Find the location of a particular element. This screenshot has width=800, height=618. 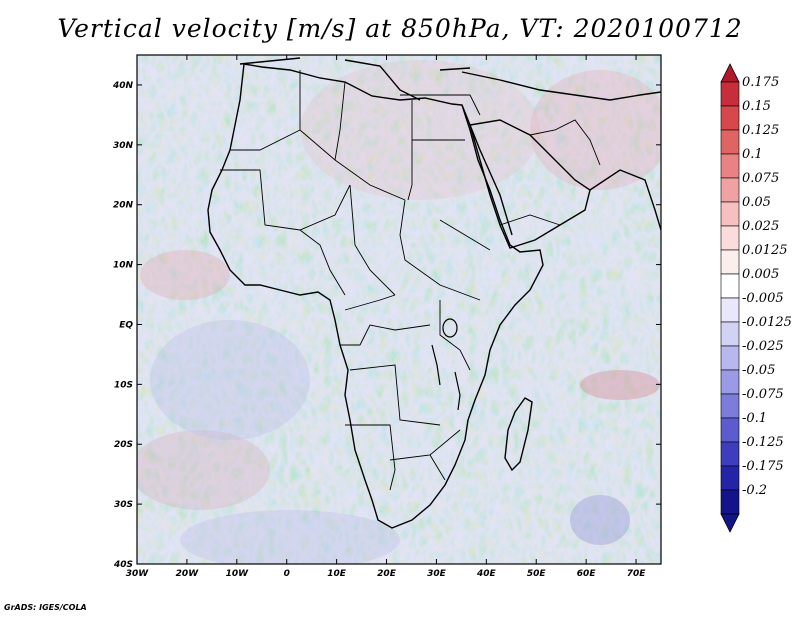

y-tick-label: 20N is located at coordinates (123, 206).